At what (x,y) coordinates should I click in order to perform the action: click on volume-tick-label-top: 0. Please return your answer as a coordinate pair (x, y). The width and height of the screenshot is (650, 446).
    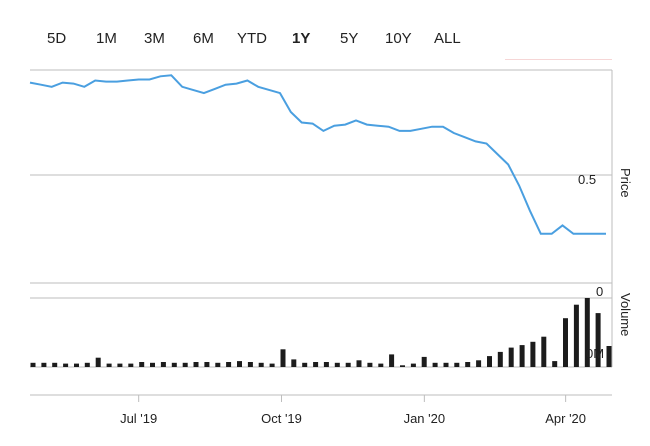
    Looking at the image, I should click on (599, 291).